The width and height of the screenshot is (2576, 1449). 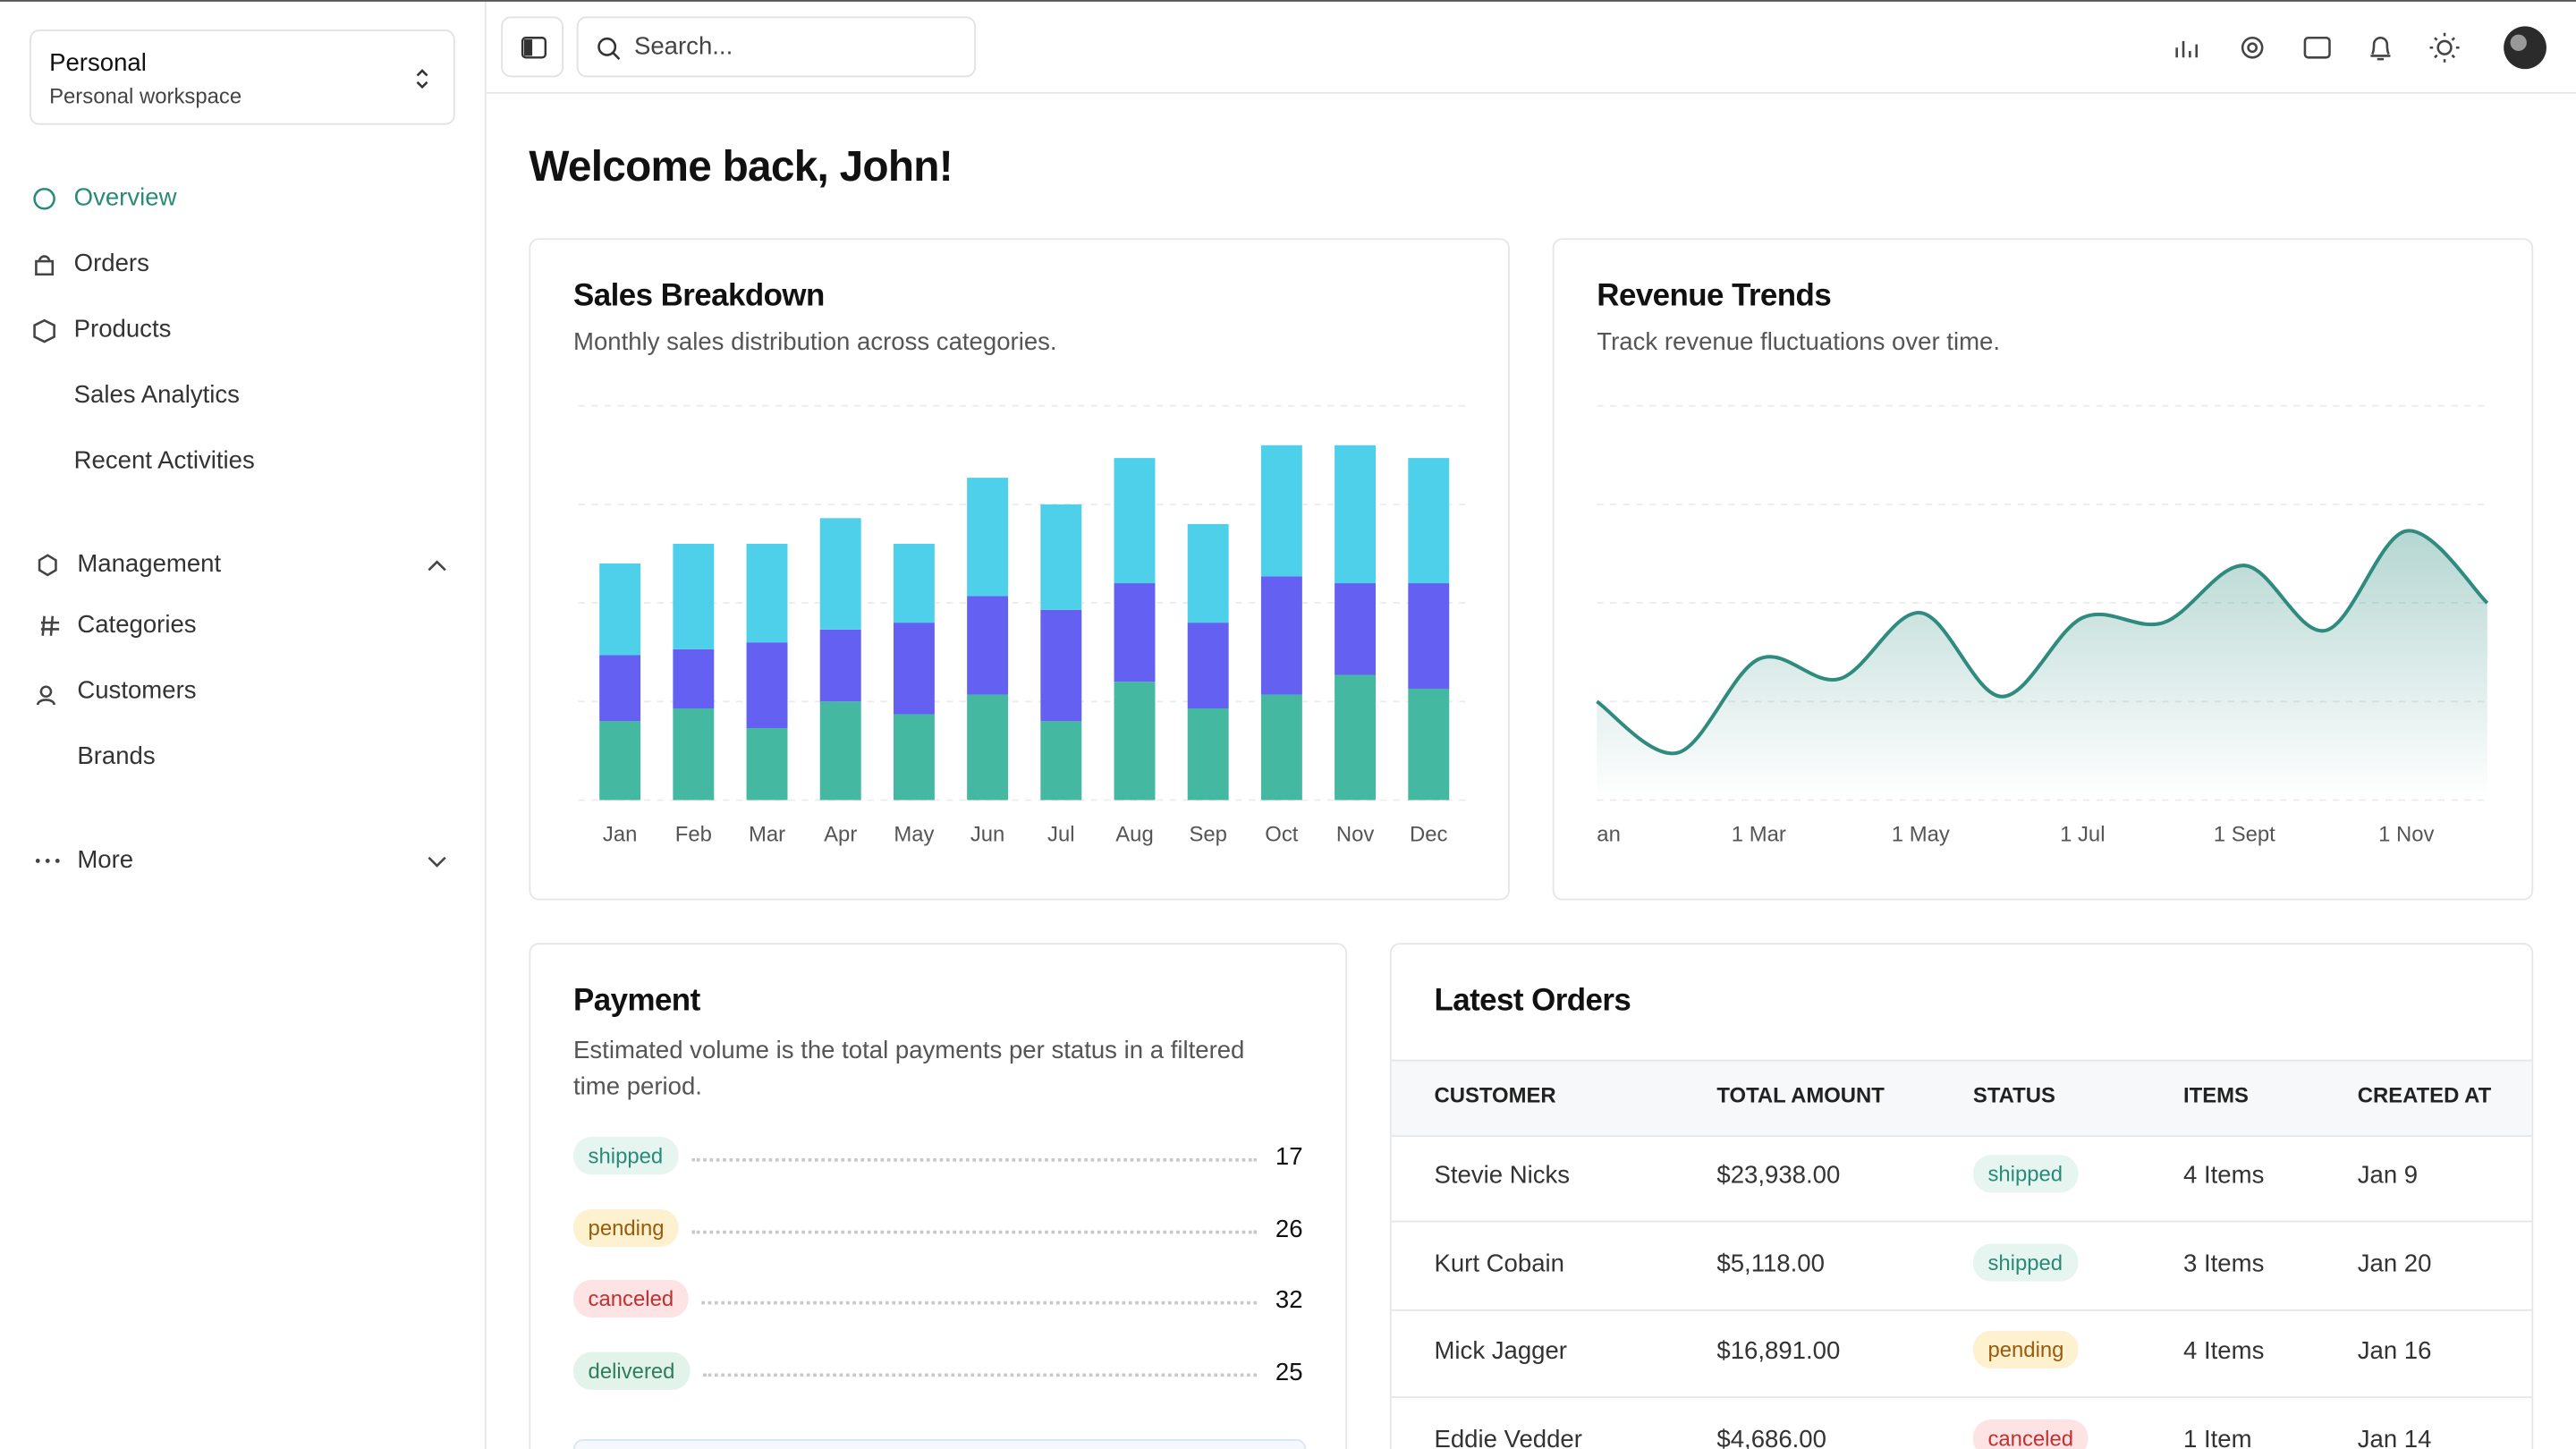 I want to click on area, so click(x=2042, y=665).